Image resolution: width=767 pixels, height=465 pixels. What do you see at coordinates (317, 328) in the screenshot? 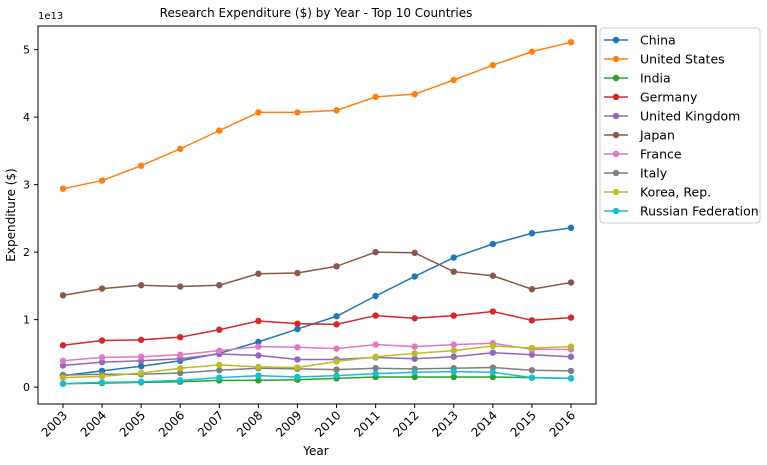
I see `series-line-germany` at bounding box center [317, 328].